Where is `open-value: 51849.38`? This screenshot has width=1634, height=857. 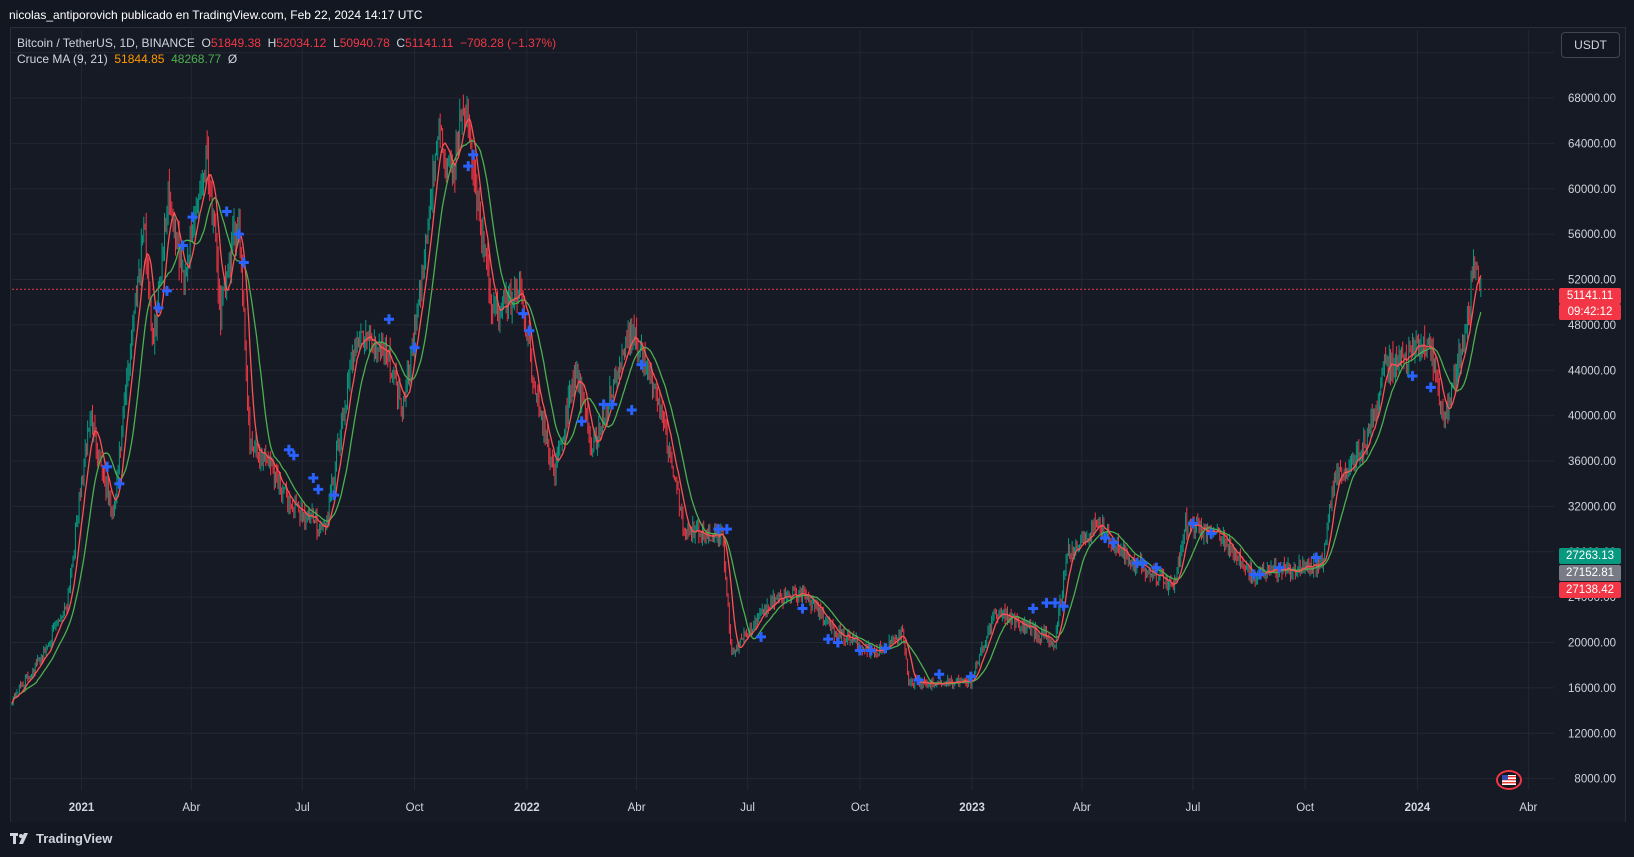 open-value: 51849.38 is located at coordinates (235, 43).